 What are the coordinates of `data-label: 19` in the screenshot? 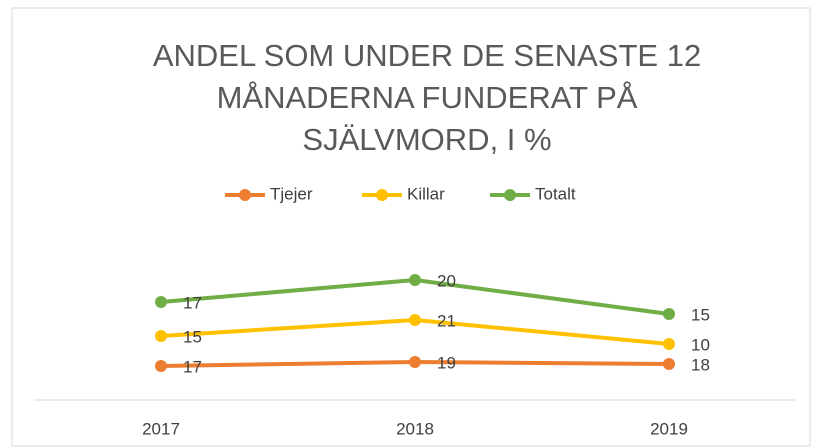 It's located at (446, 362).